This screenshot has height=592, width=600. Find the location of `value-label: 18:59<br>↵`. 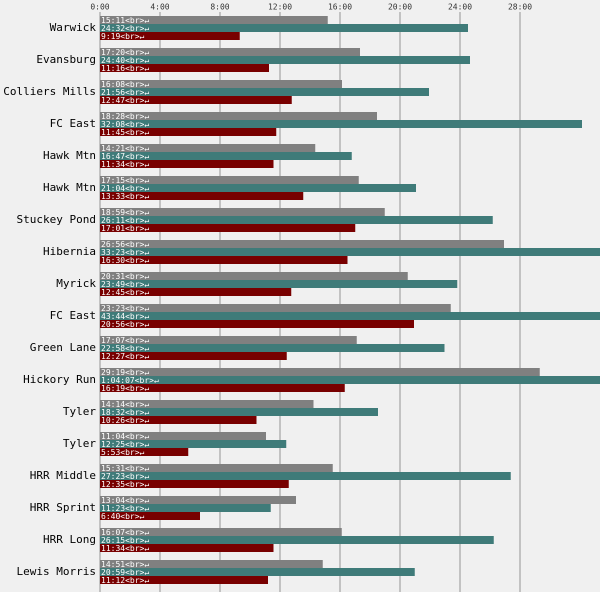

value-label: 18:59<br>↵ is located at coordinates (125, 212).